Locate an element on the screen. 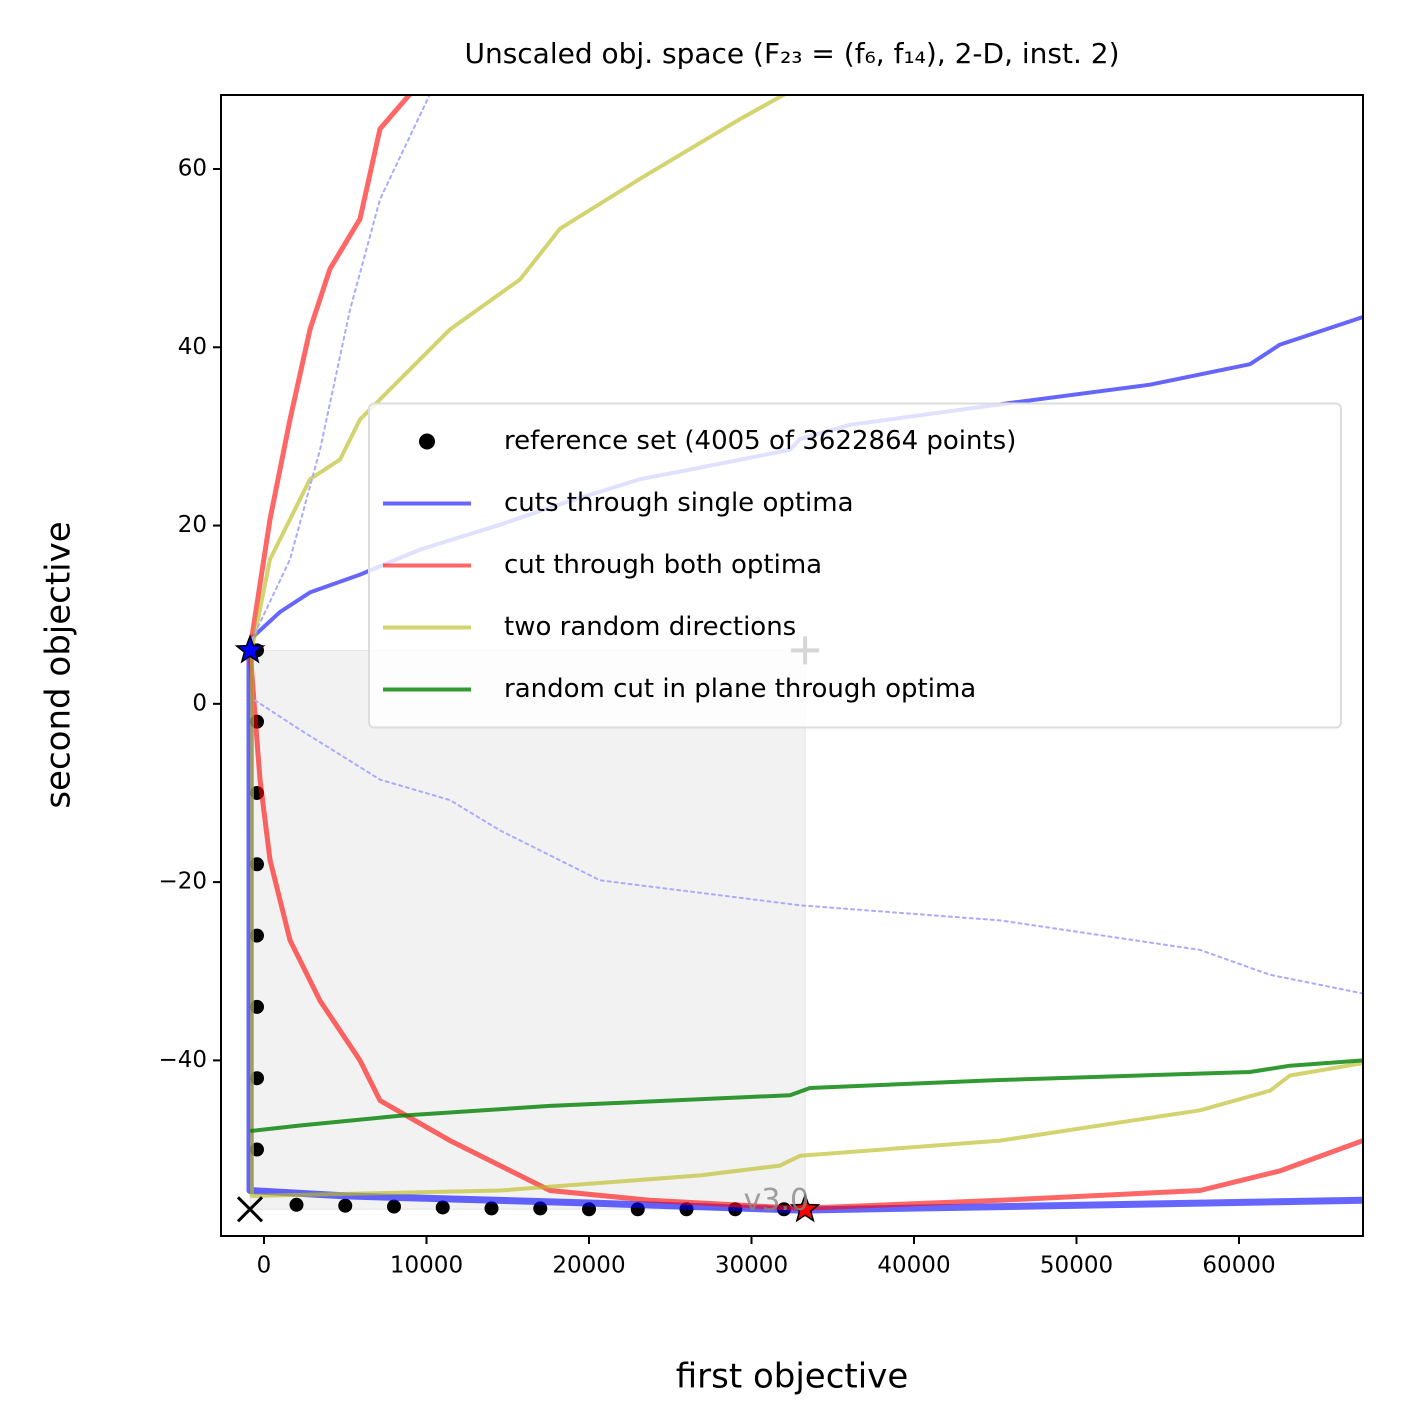 The image size is (1403, 1414). x-tick-label: 60000 is located at coordinates (1238, 1266).